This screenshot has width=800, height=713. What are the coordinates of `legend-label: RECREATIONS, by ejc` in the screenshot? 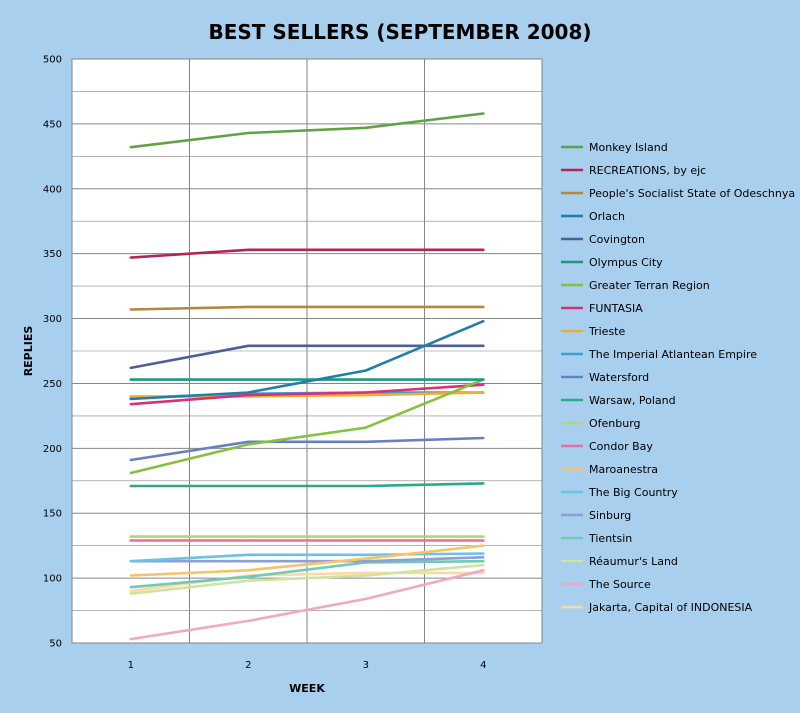 It's located at (647, 170).